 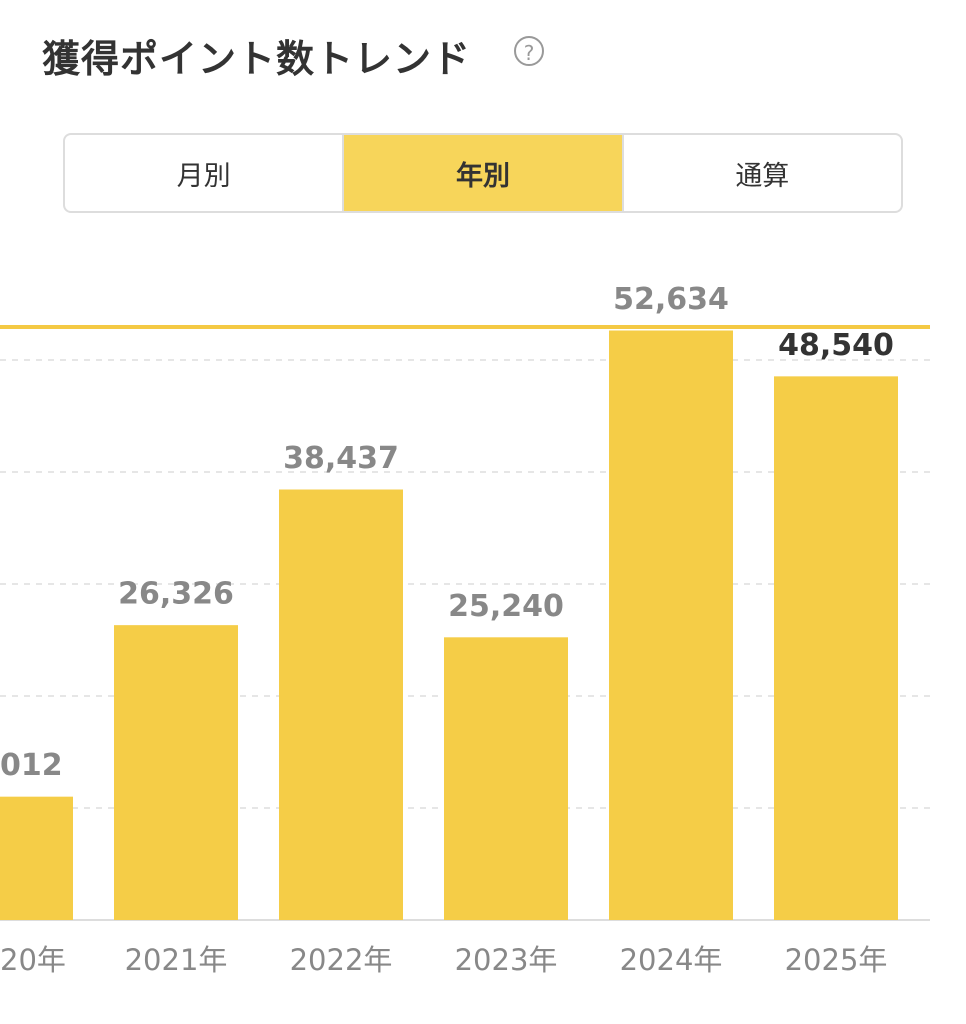 I want to click on x-tick-label: 2023年, so click(x=506, y=960).